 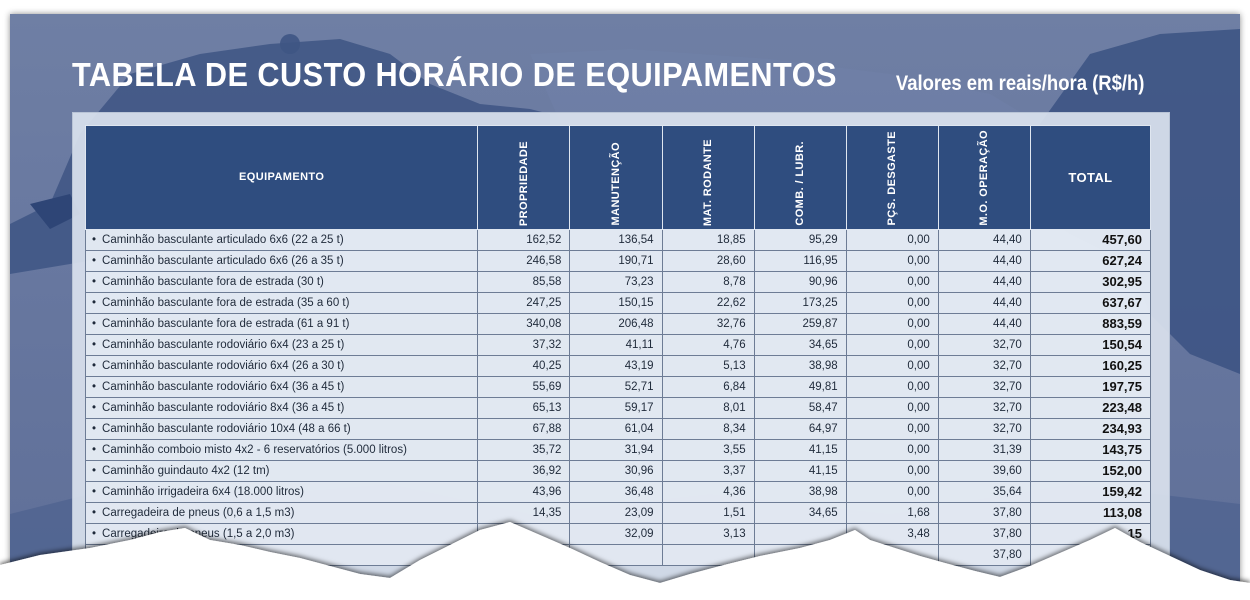 I want to click on mat-rodante-cell: 32,76, so click(x=708, y=324).